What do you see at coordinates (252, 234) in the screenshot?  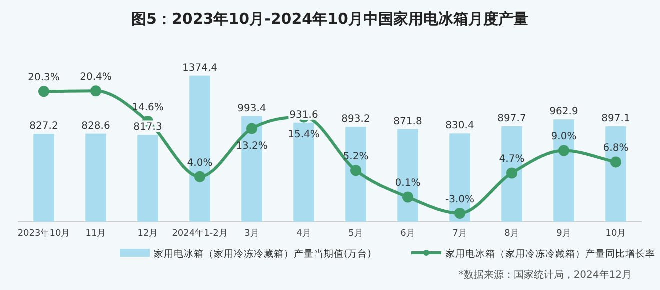 I see `x-tick-label: 3月` at bounding box center [252, 234].